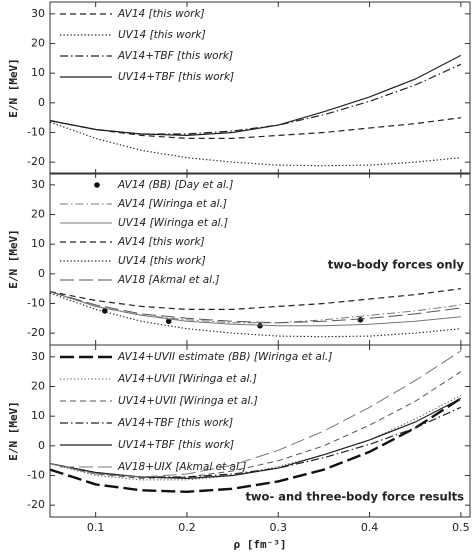  What do you see at coordinates (260, 544) in the screenshot?
I see `x-axis-label: ρ [fm⁻³]` at bounding box center [260, 544].